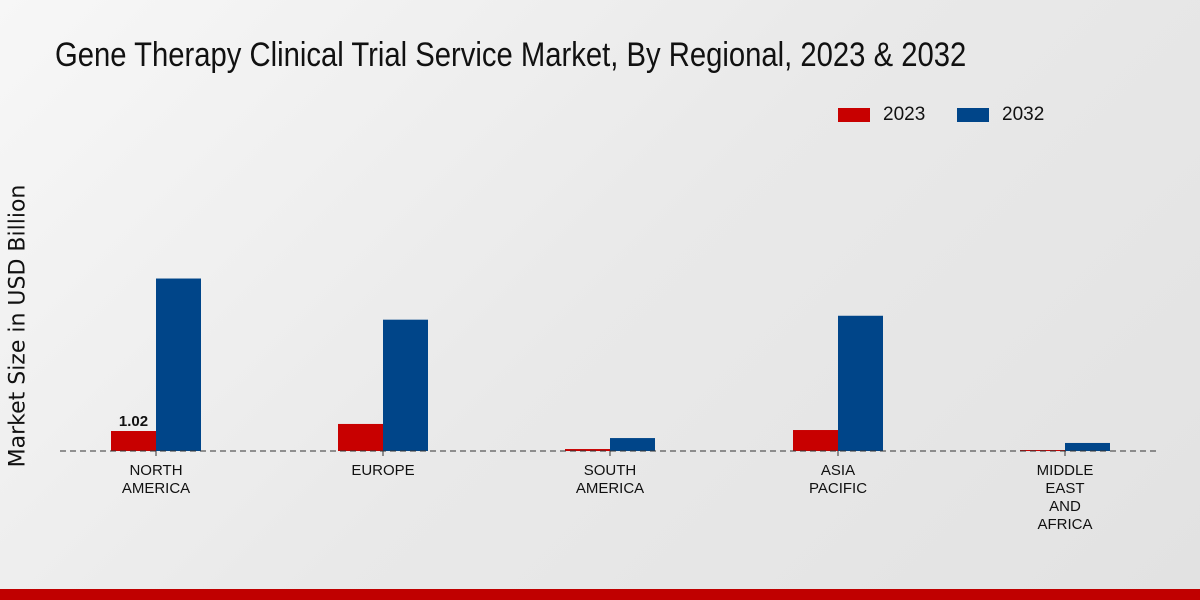 The width and height of the screenshot is (1200, 600). What do you see at coordinates (1065, 497) in the screenshot?
I see `x-tick-label-4: MIDDLE EAST AND AFRICA` at bounding box center [1065, 497].